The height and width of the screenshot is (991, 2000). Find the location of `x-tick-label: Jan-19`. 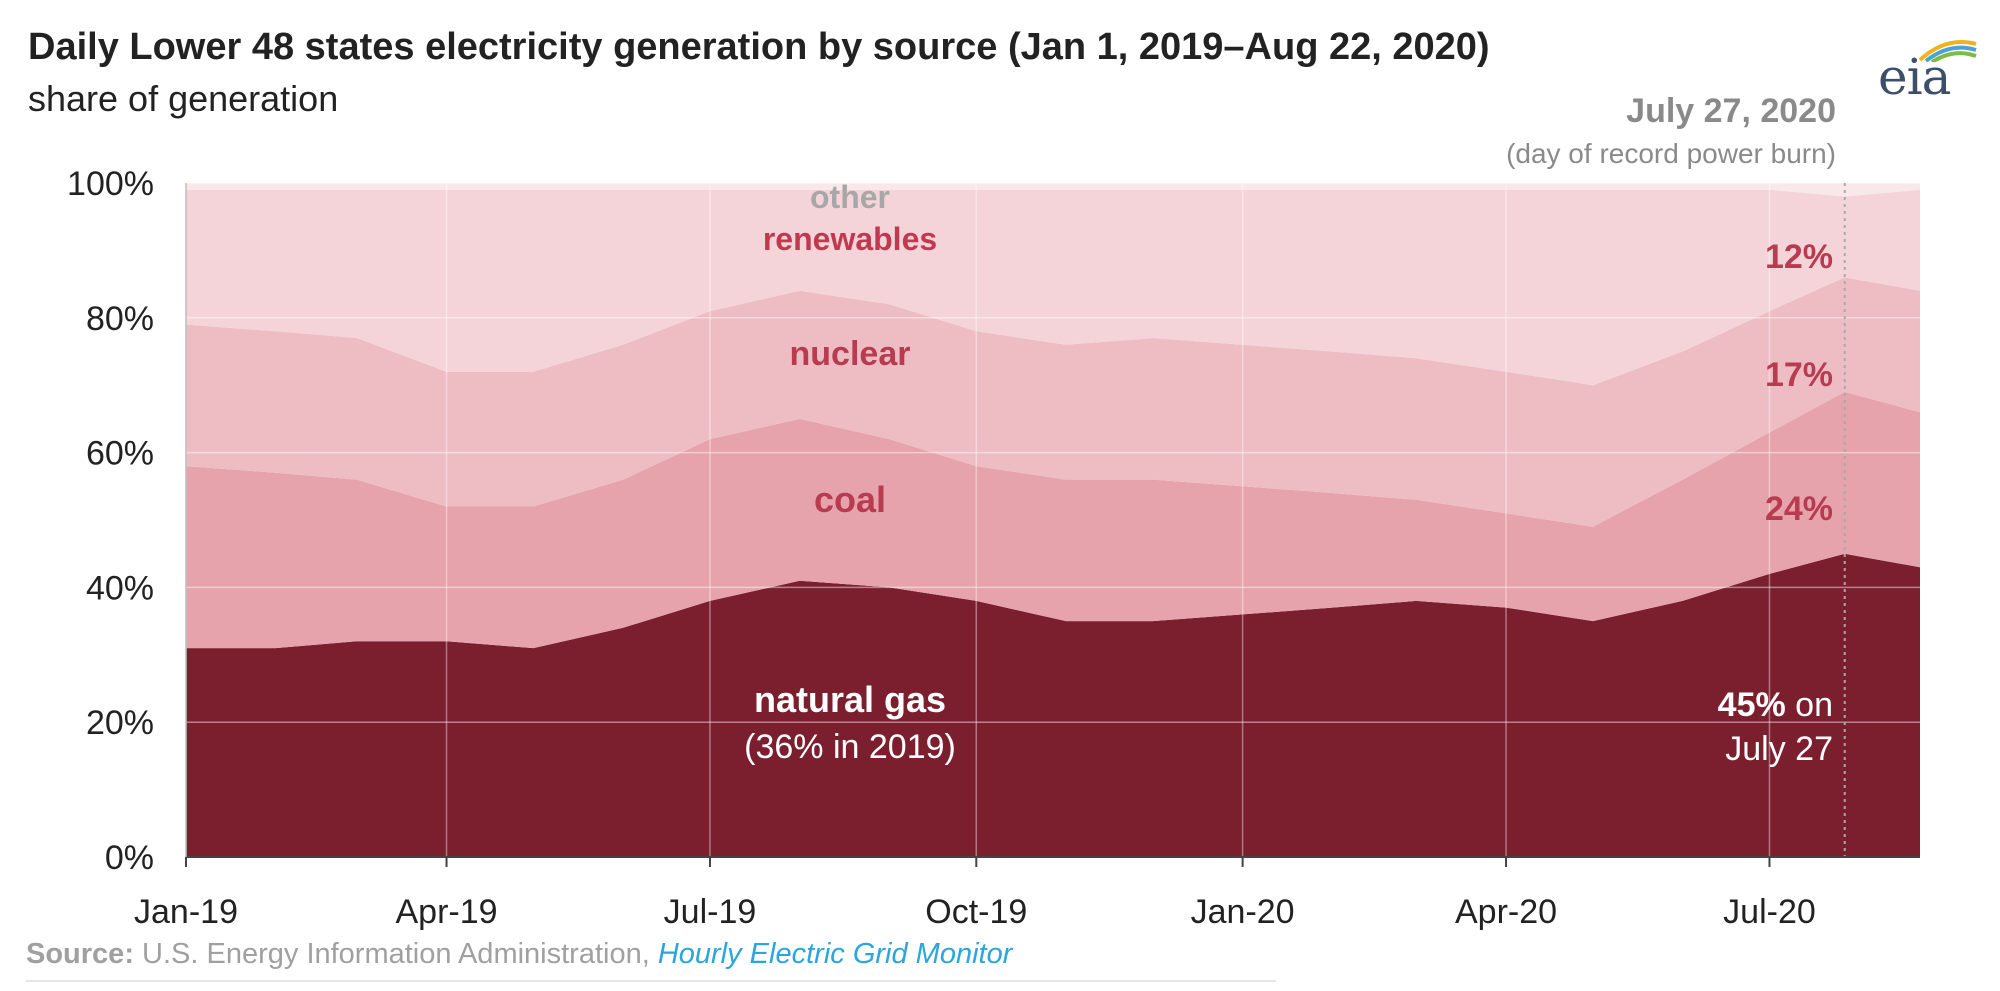

x-tick-label: Jan-19 is located at coordinates (186, 911).